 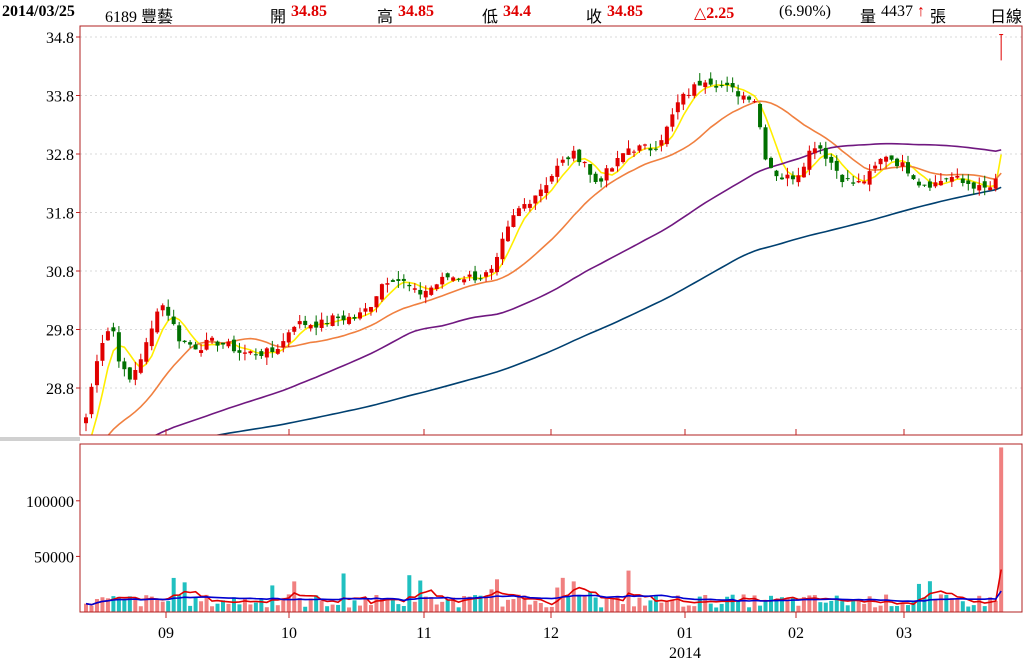 What do you see at coordinates (921, 11) in the screenshot?
I see `volume-arrow: ↑` at bounding box center [921, 11].